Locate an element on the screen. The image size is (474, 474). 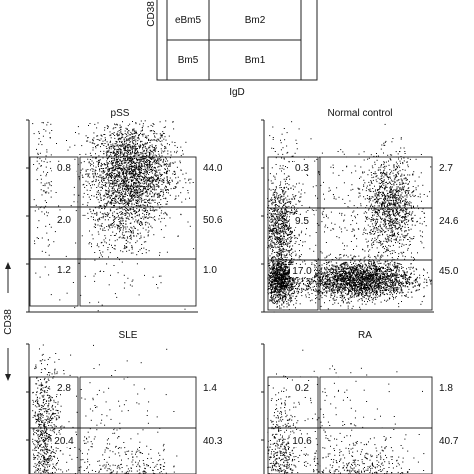
gate-value-bg is located at coordinates (64, 220).